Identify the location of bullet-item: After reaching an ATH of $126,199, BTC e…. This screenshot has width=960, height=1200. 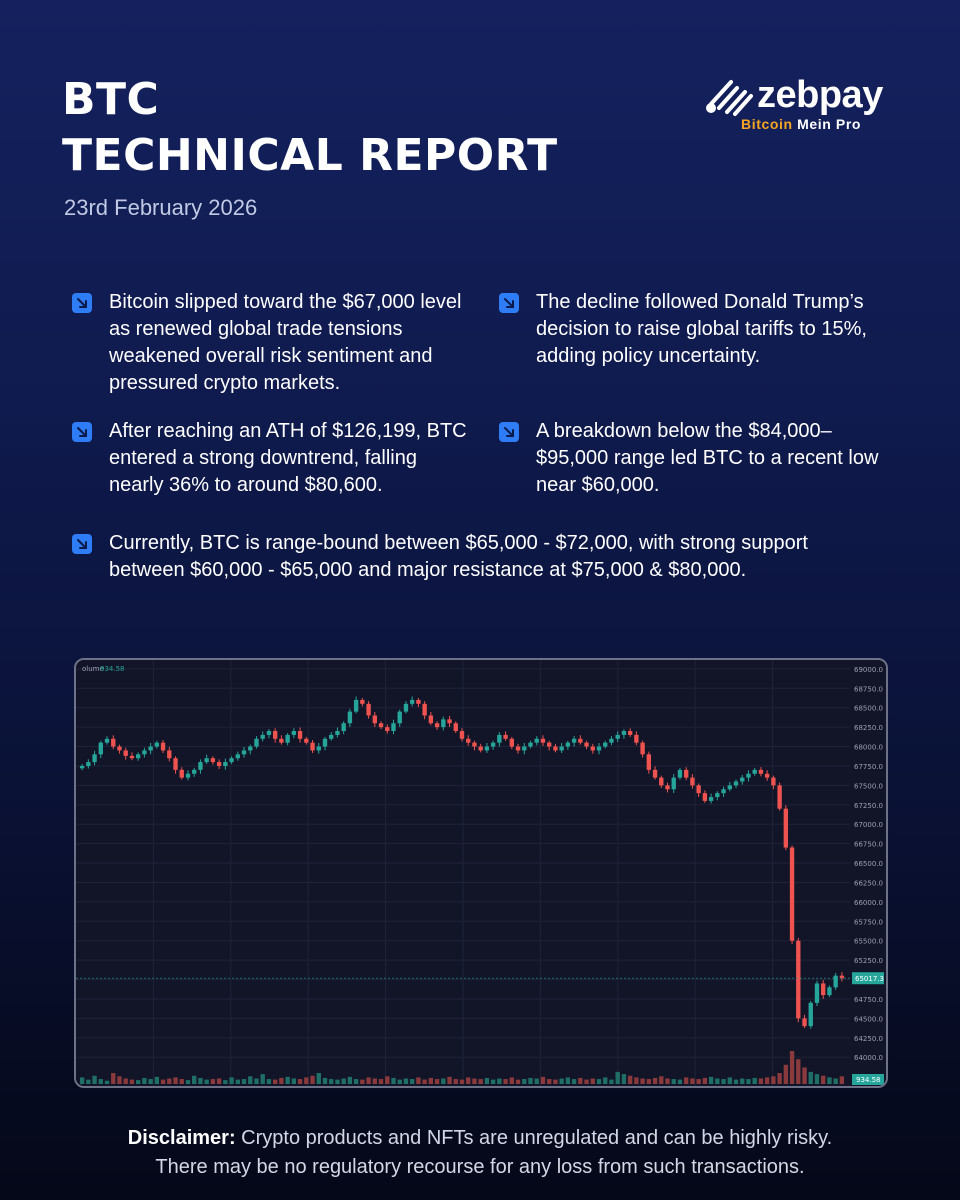
(272, 458).